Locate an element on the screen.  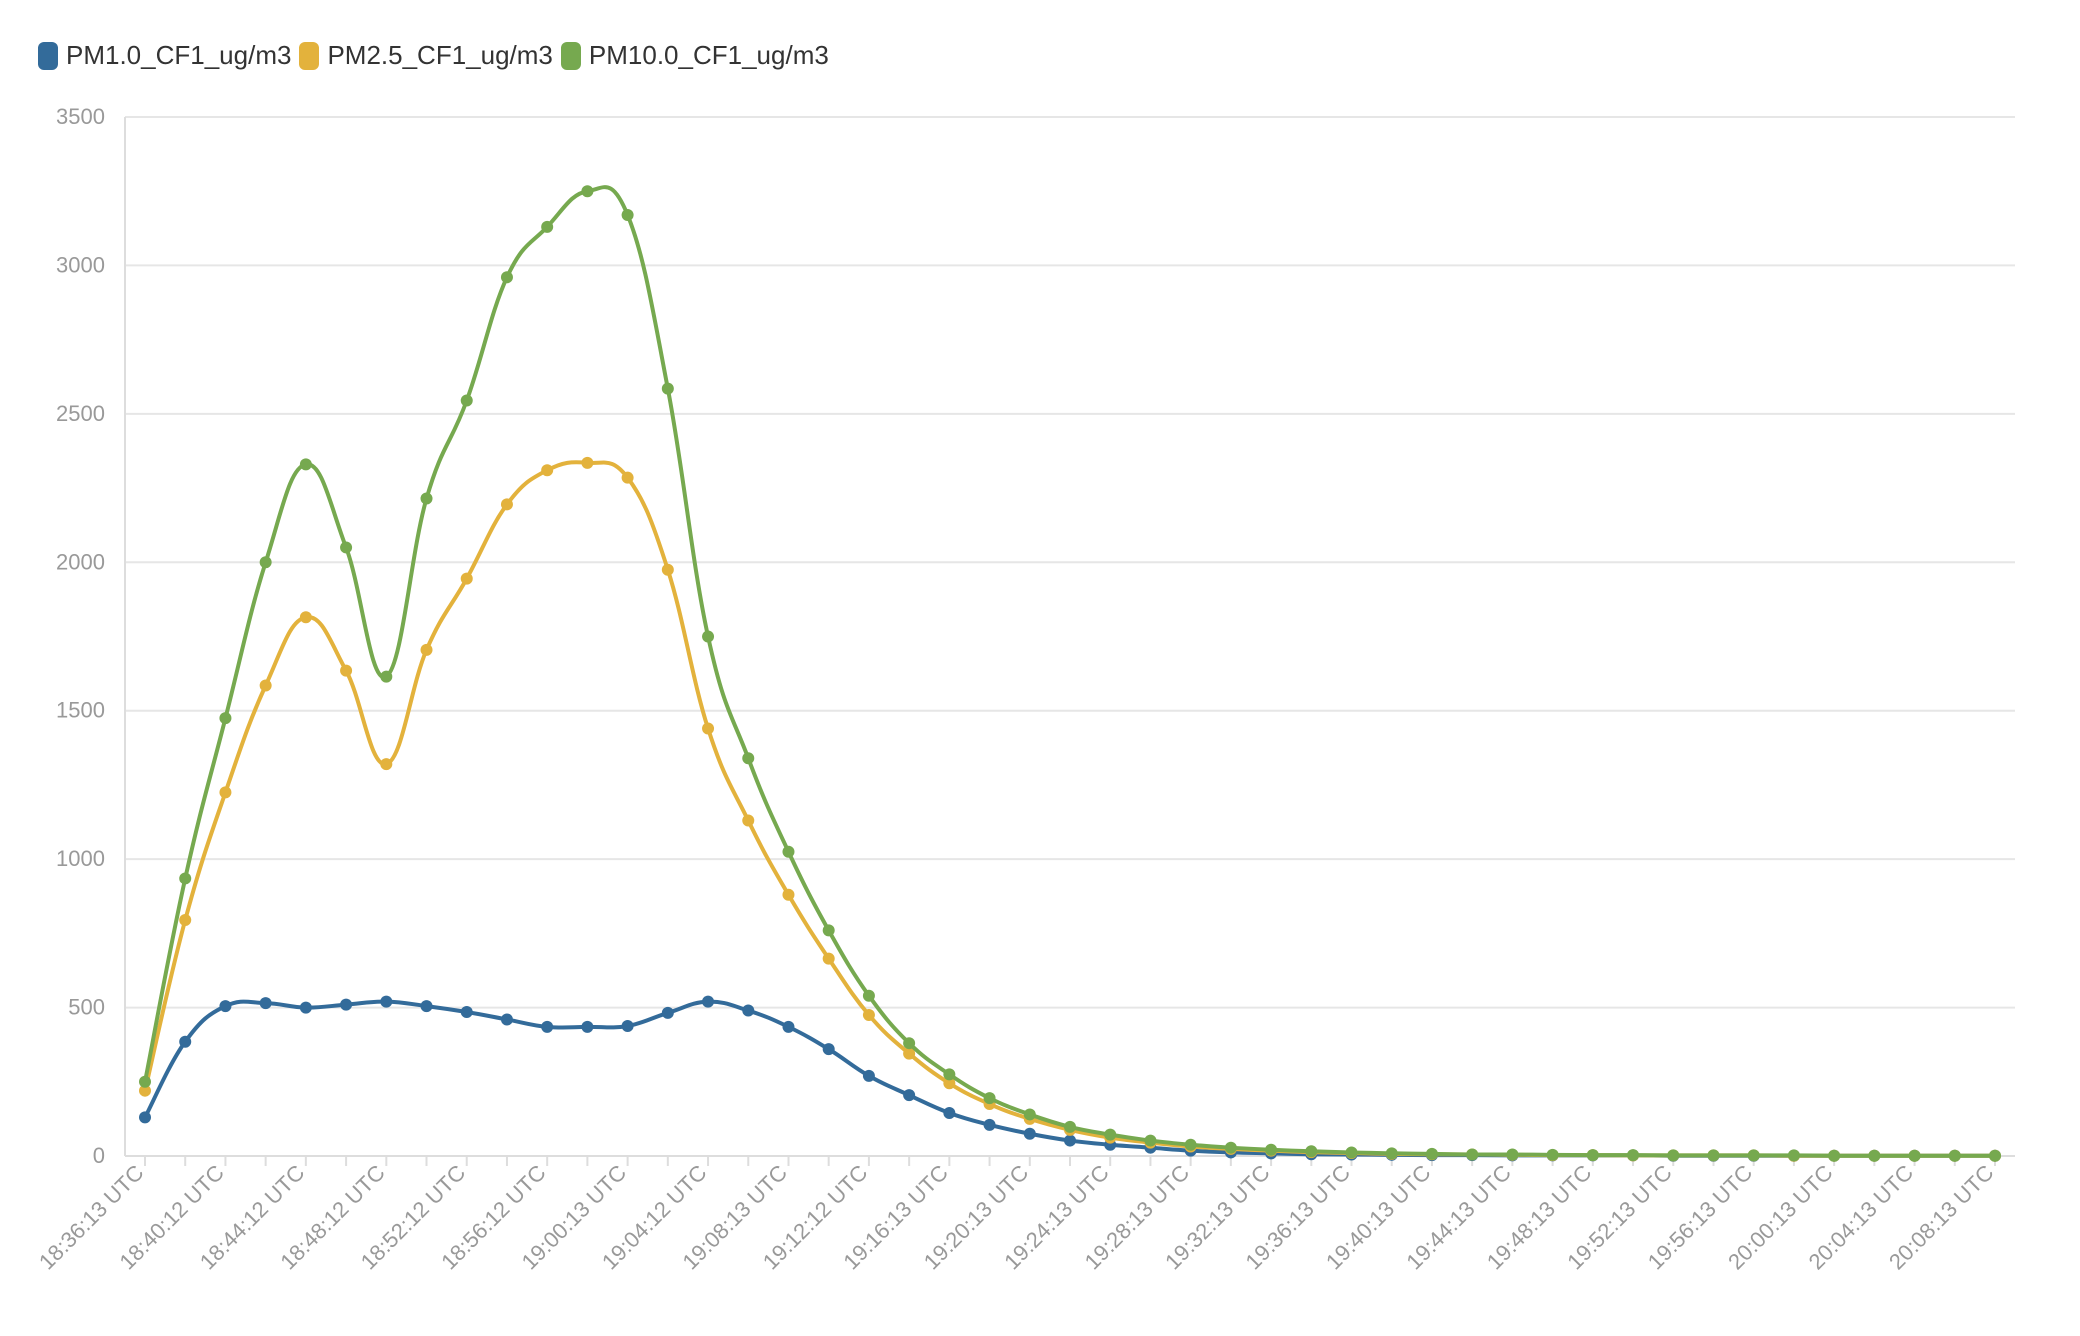
legend-item-pm1: PM1.0_CF1_ug/m3 is located at coordinates (164, 55).